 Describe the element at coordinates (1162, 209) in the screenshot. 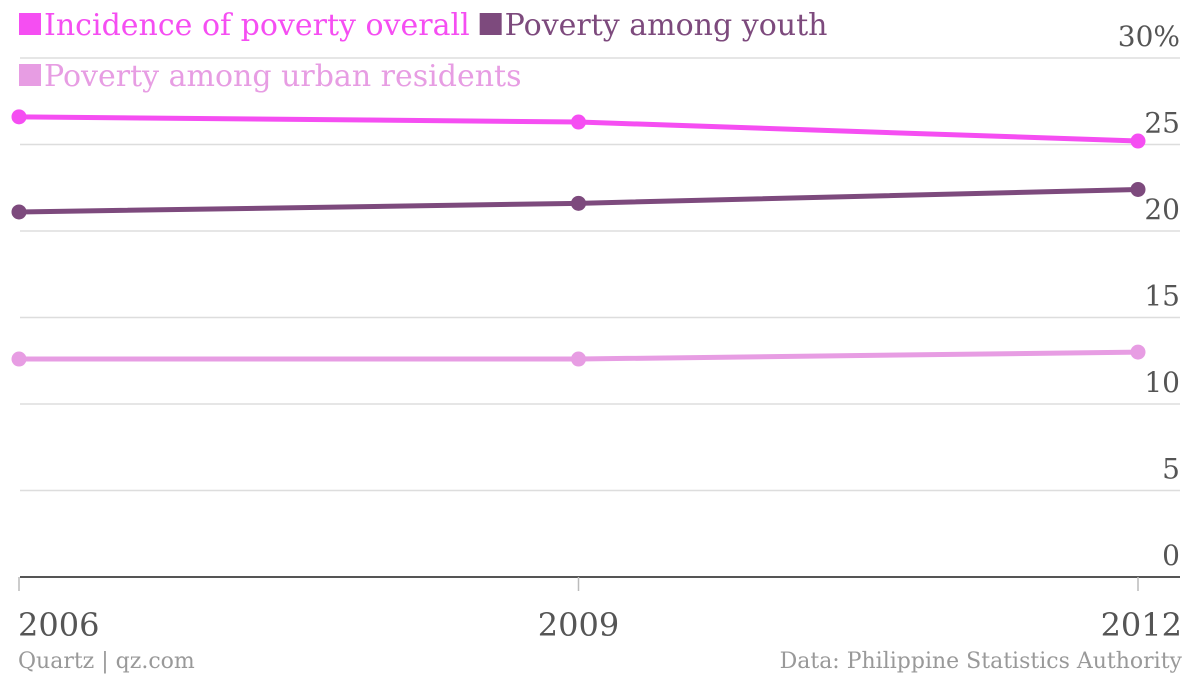

I see `y-tick-label: 20` at that location.